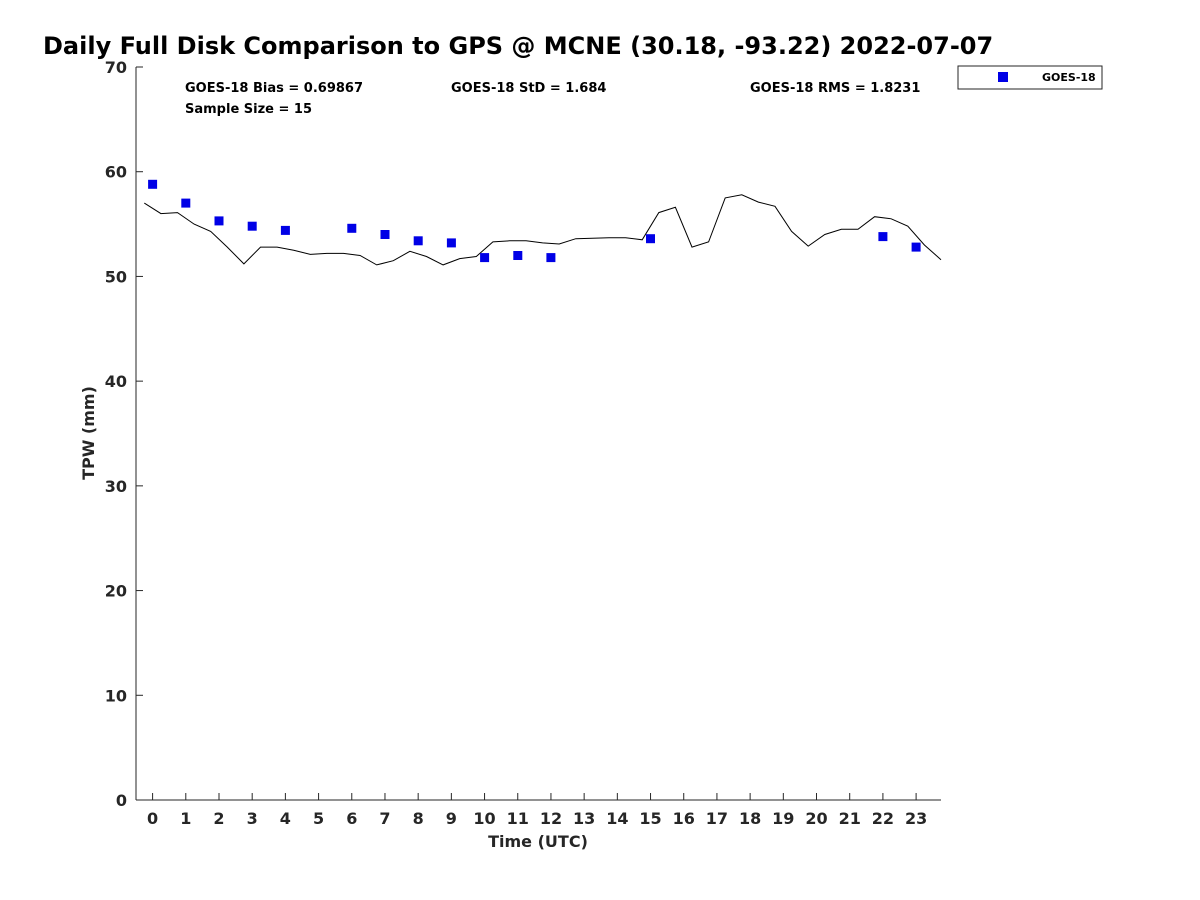 This screenshot has width=1200, height=900. Describe the element at coordinates (684, 818) in the screenshot. I see `x-tick-label: 16` at that location.